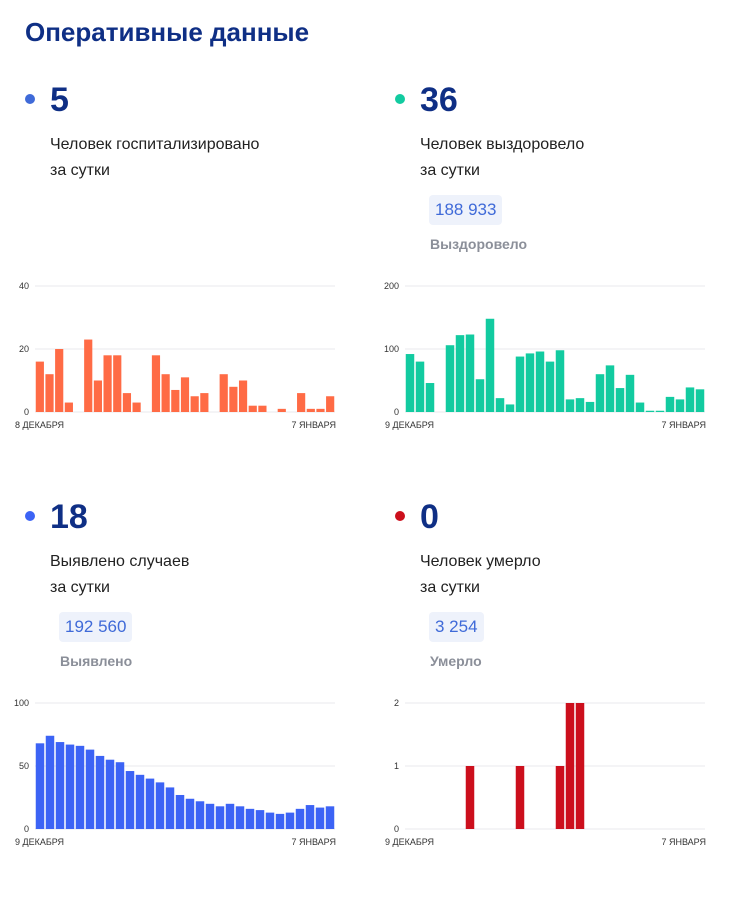 The width and height of the screenshot is (744, 907). Describe the element at coordinates (502, 144) in the screenshot. I see `description-line1: Человек выздоровело` at that location.